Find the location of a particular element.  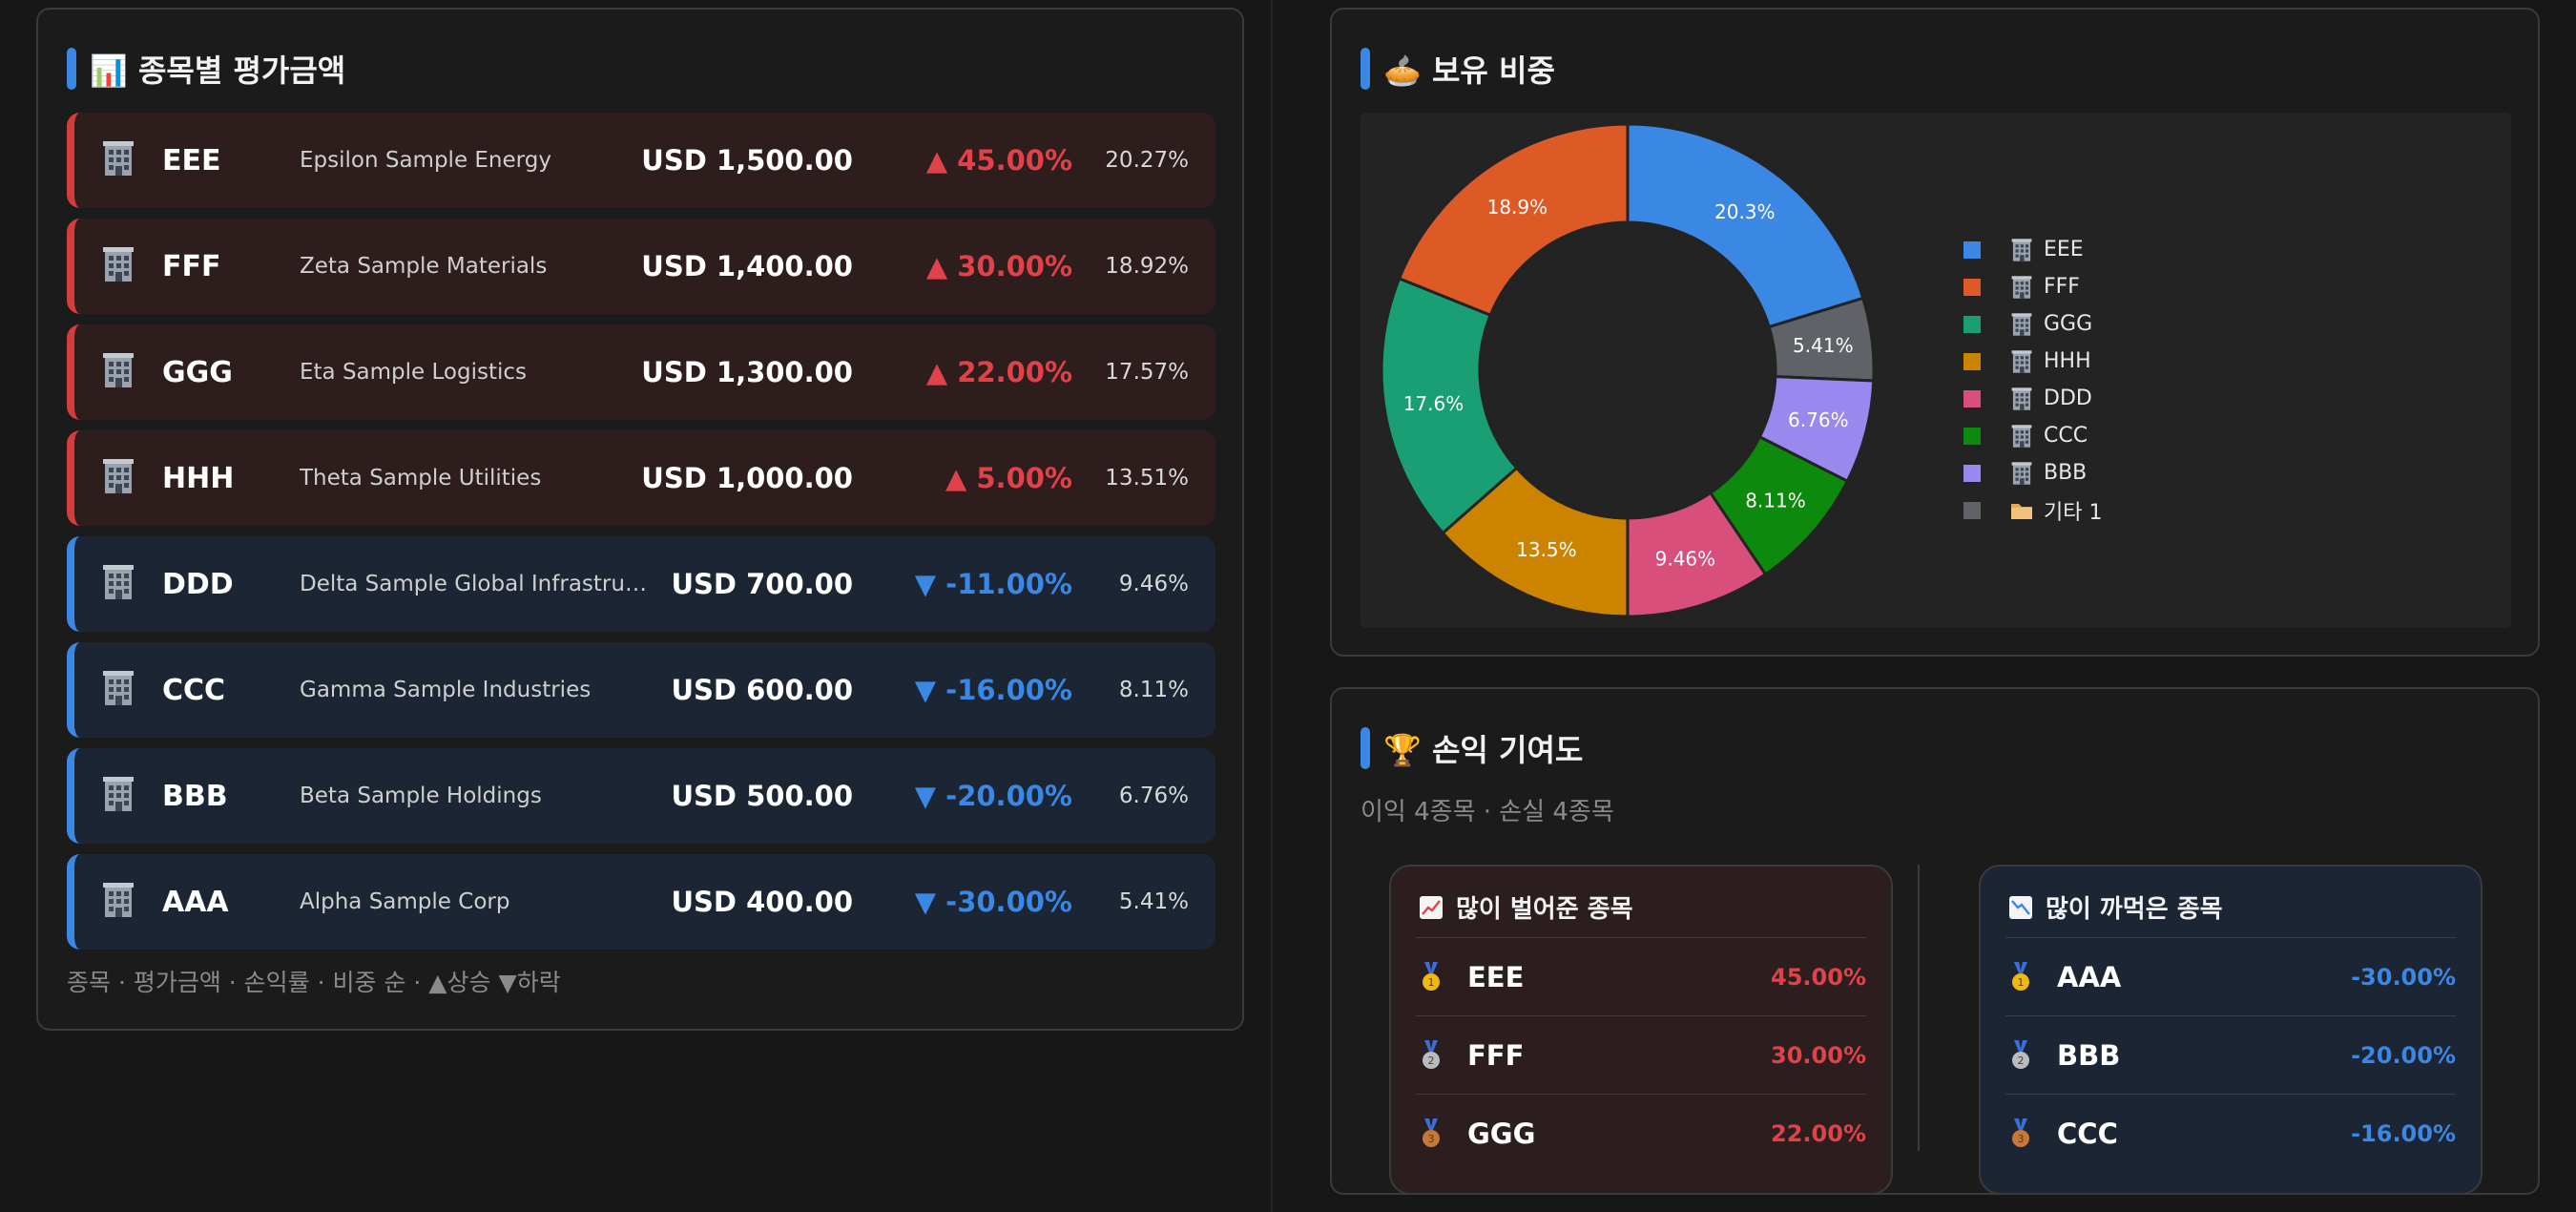

legend-item: CCC is located at coordinates (2032, 435).